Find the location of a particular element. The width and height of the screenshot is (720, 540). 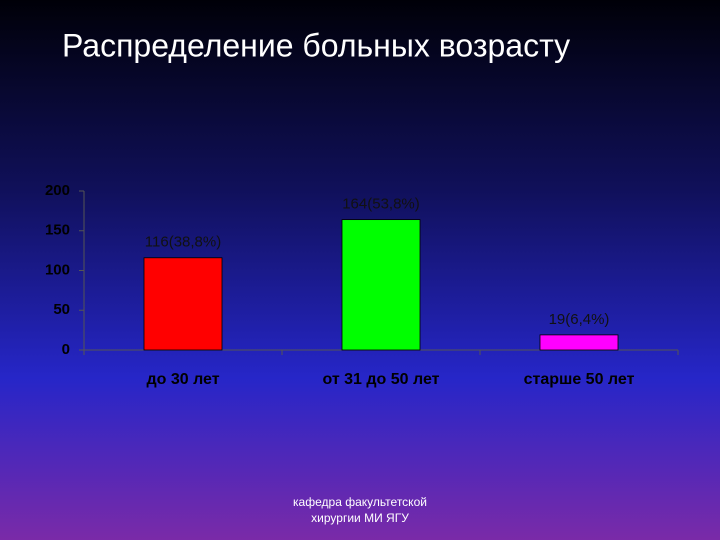

x-tick-label: от 31 до 50 лет is located at coordinates (381, 379).